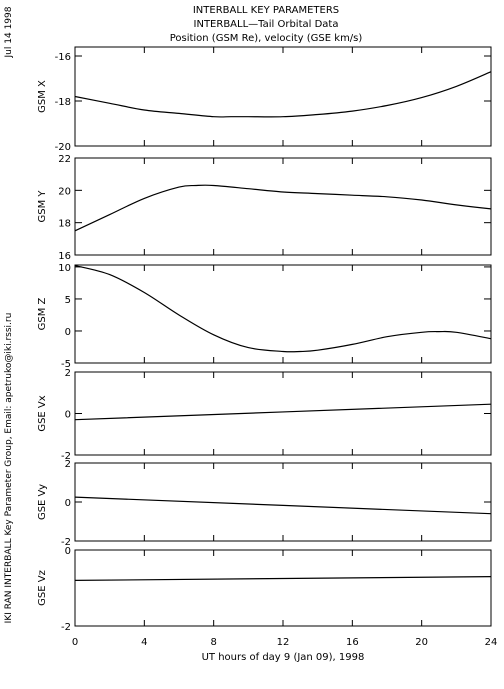 This screenshot has height=689, width=504. What do you see at coordinates (283, 505) in the screenshot?
I see `panel-5-series-line` at bounding box center [283, 505].